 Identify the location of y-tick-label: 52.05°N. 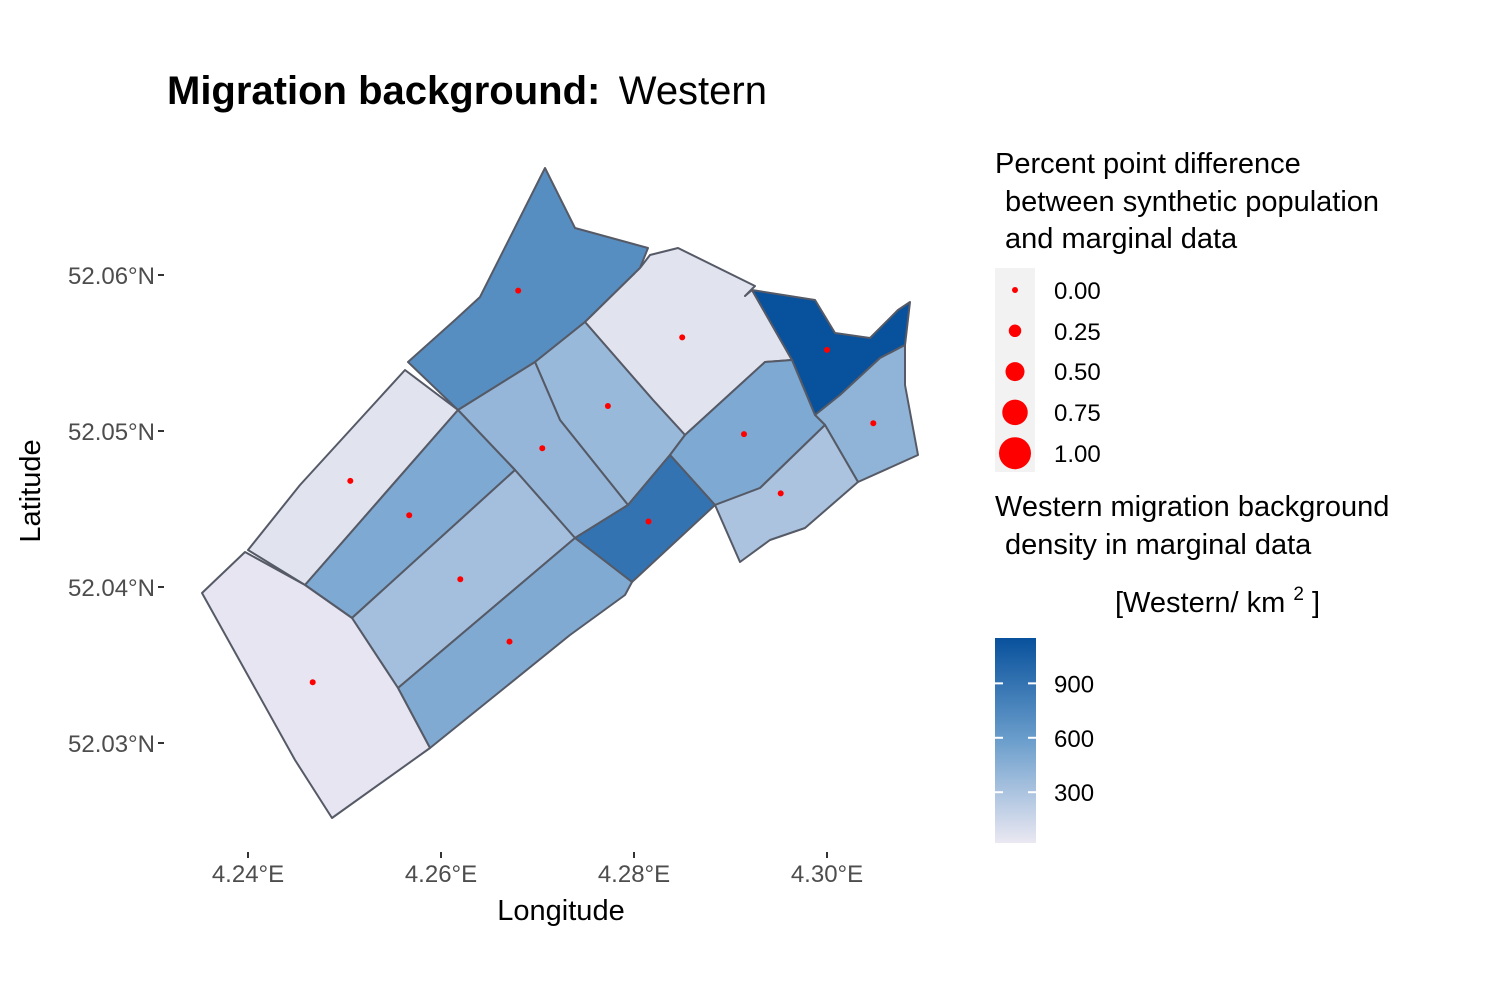
(111, 432).